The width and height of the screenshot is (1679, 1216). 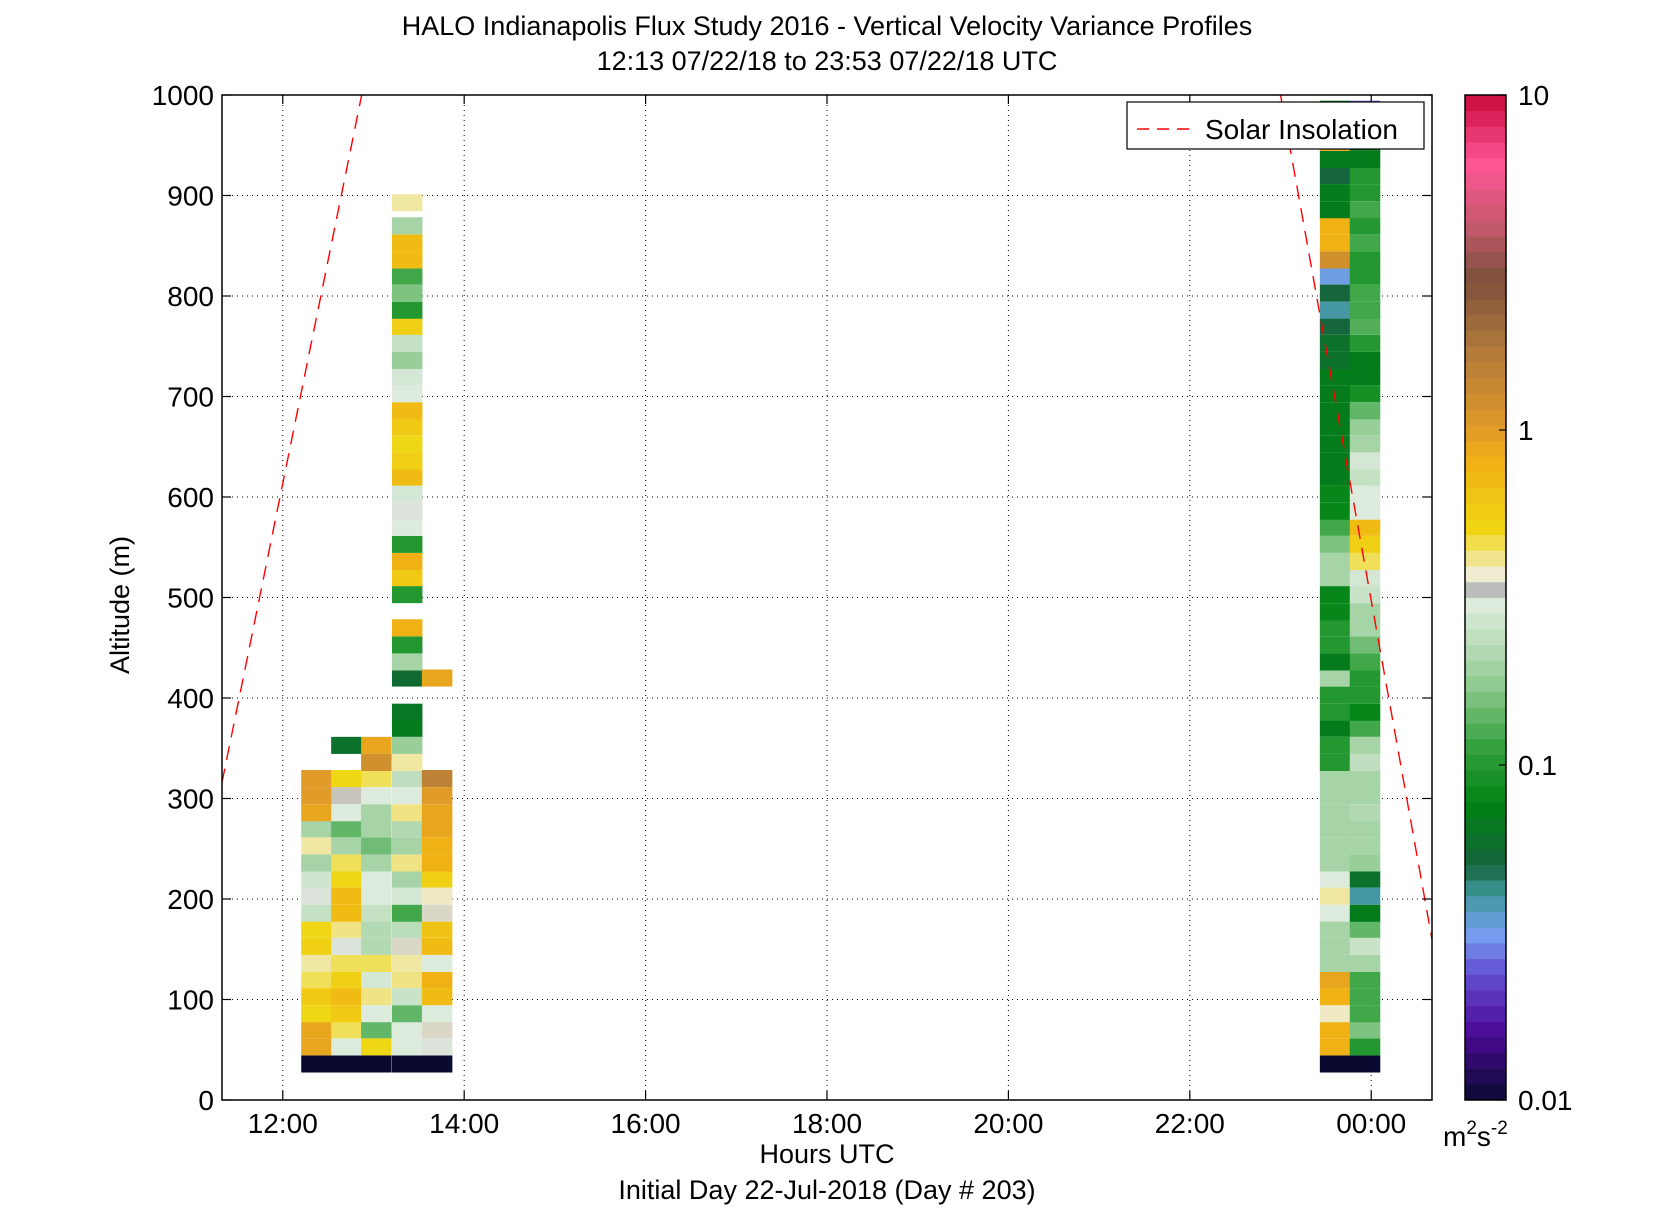 What do you see at coordinates (1190, 1123) in the screenshot?
I see `x-tick-label: 22:00` at bounding box center [1190, 1123].